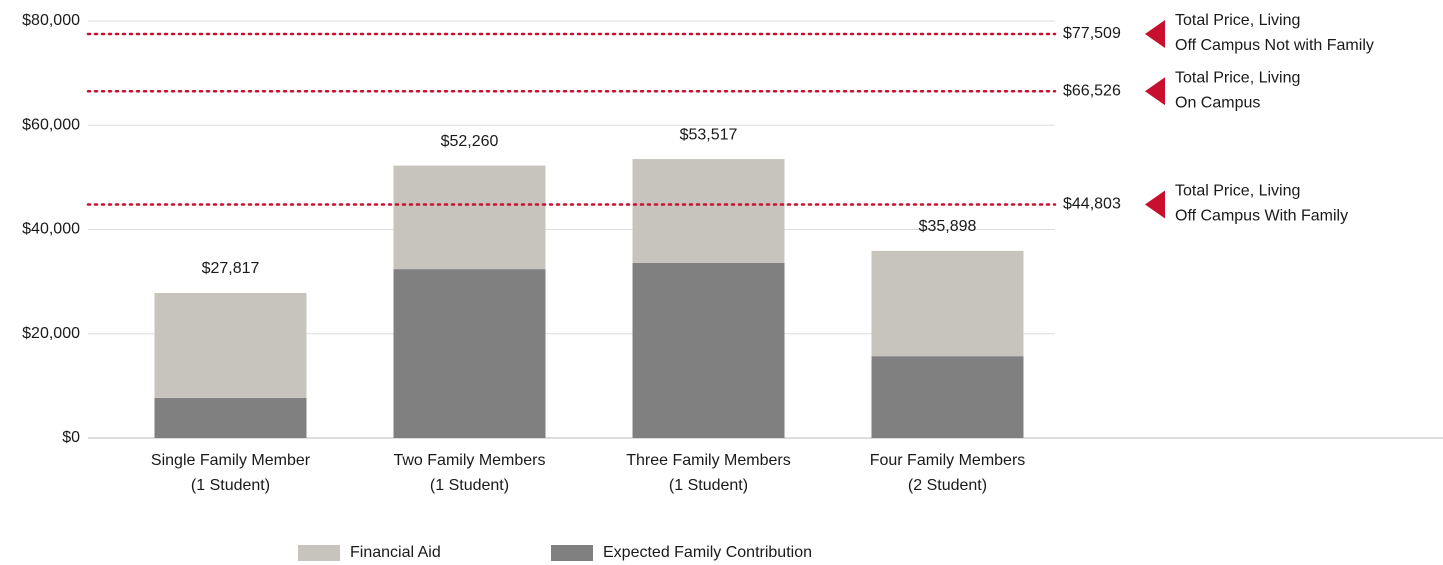 This screenshot has width=1443, height=565. Describe the element at coordinates (470, 141) in the screenshot. I see `total-label: $52,260` at that location.